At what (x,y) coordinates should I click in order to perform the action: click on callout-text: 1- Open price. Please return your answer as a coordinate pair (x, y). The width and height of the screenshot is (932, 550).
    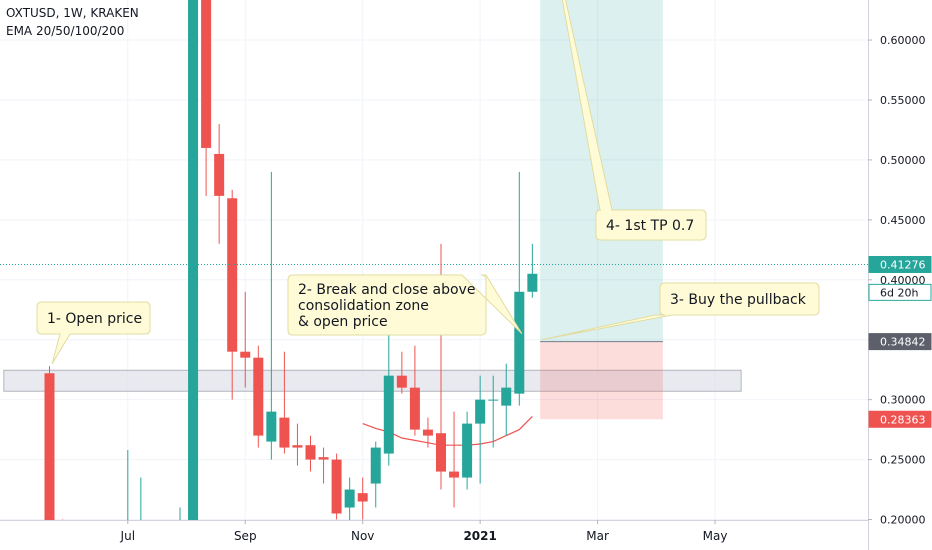
    Looking at the image, I should click on (94, 319).